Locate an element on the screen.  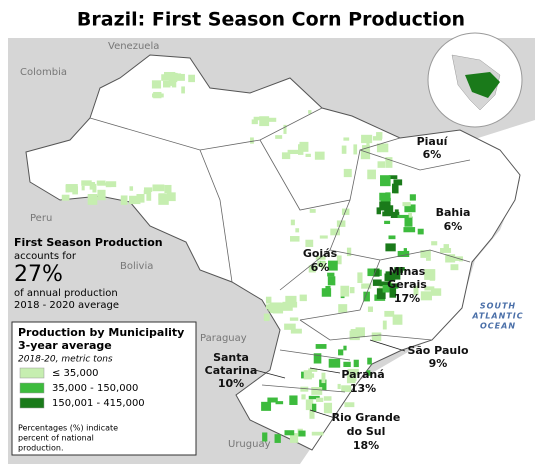
legend-title: 3-year average is located at coordinates (65, 345).